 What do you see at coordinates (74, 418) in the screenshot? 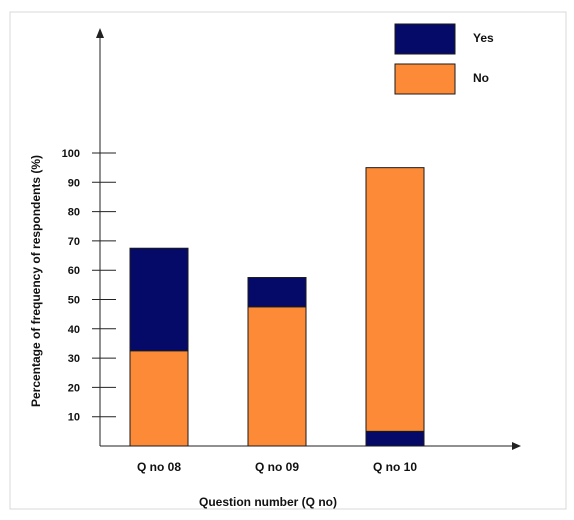
I see `y-tick-label: 10` at bounding box center [74, 418].